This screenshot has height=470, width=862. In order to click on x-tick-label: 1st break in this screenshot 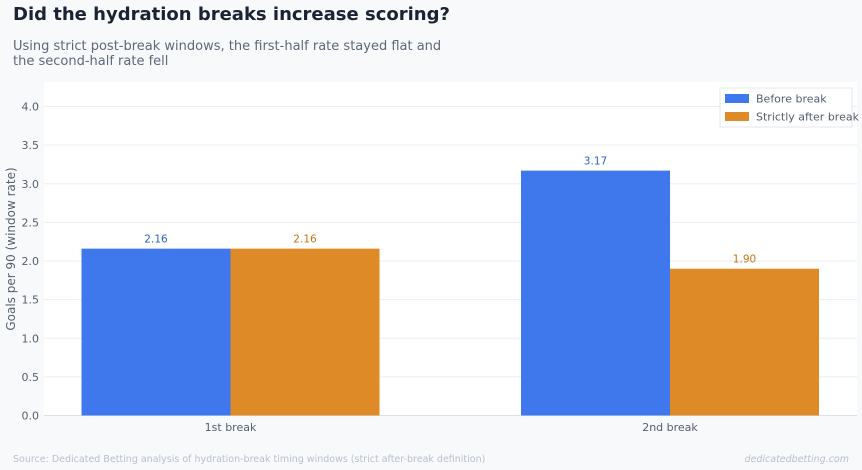, I will do `click(231, 427)`.